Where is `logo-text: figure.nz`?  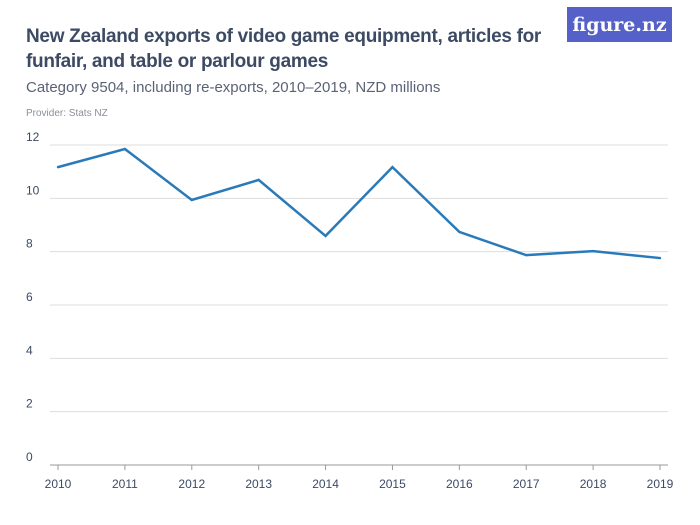
logo-text: figure.nz is located at coordinates (619, 24).